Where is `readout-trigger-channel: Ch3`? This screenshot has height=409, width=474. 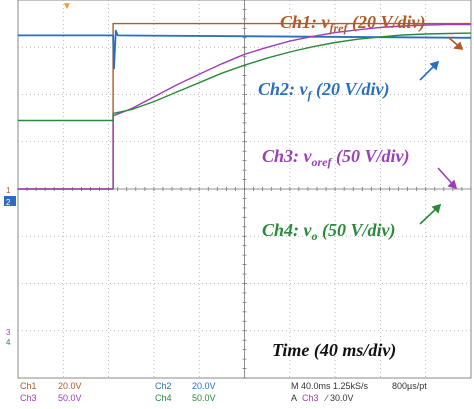
readout-trigger-channel: Ch3 is located at coordinates (310, 398).